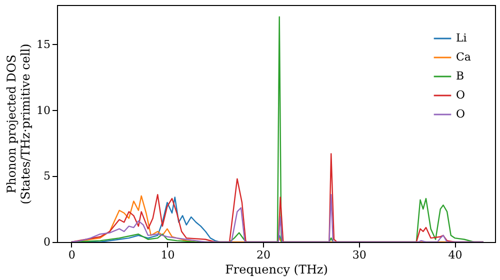  Describe the element at coordinates (167, 255) in the screenshot. I see `x-tick-label: 10` at that location.